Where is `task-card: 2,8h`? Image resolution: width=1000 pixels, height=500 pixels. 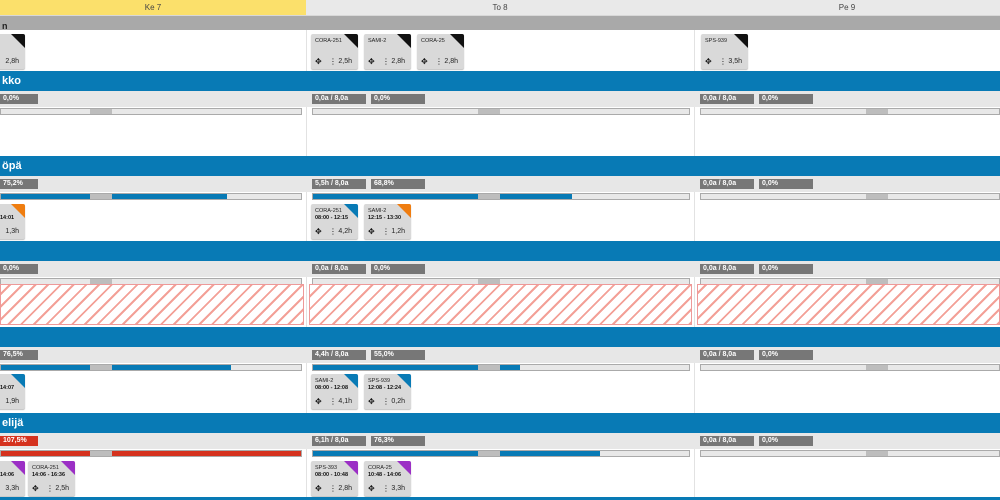
task-card: 2,8h is located at coordinates (12, 51).